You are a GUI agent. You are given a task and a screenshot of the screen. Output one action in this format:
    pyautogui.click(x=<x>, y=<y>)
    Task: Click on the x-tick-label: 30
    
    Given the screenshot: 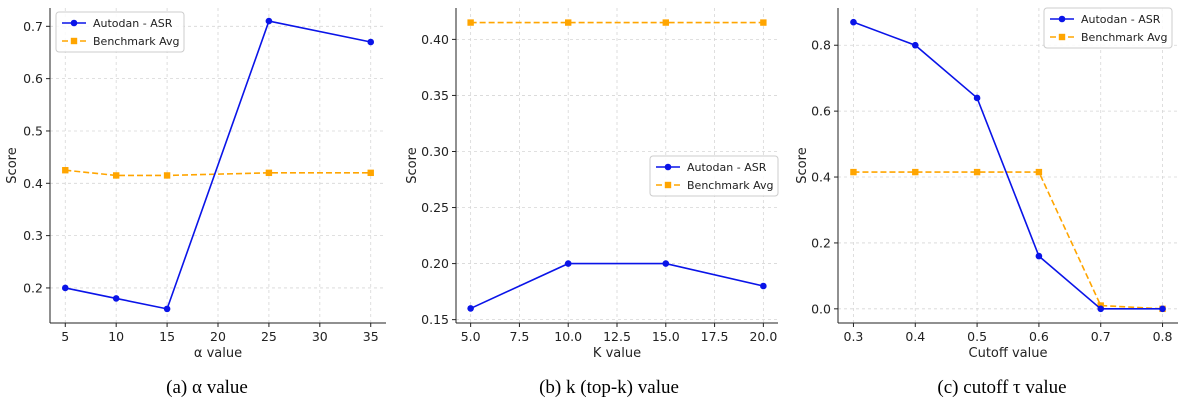 What is the action you would take?
    pyautogui.click(x=320, y=336)
    